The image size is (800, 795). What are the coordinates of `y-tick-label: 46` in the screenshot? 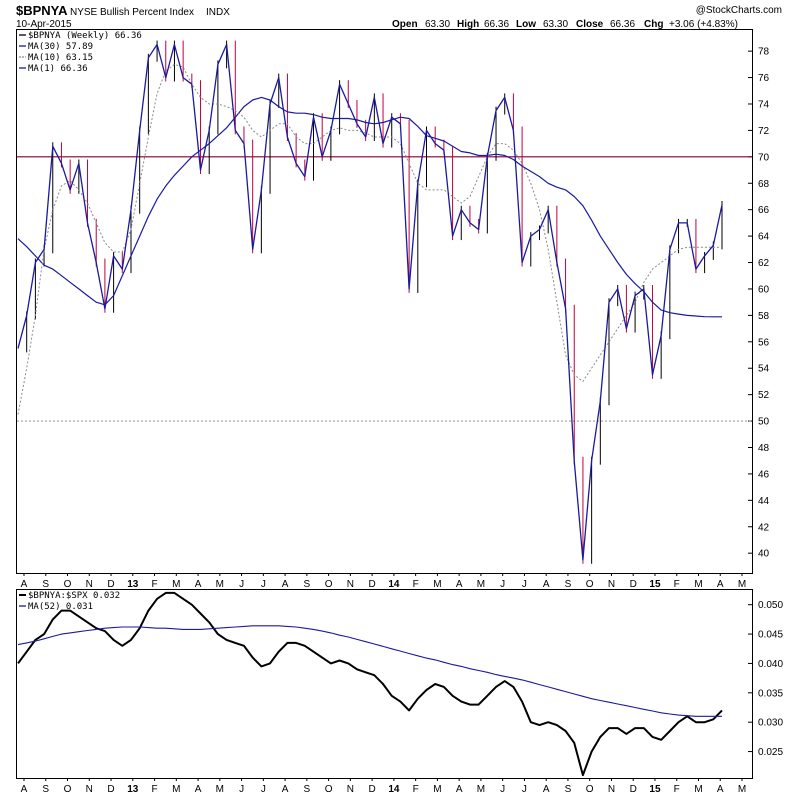 It's located at (764, 474).